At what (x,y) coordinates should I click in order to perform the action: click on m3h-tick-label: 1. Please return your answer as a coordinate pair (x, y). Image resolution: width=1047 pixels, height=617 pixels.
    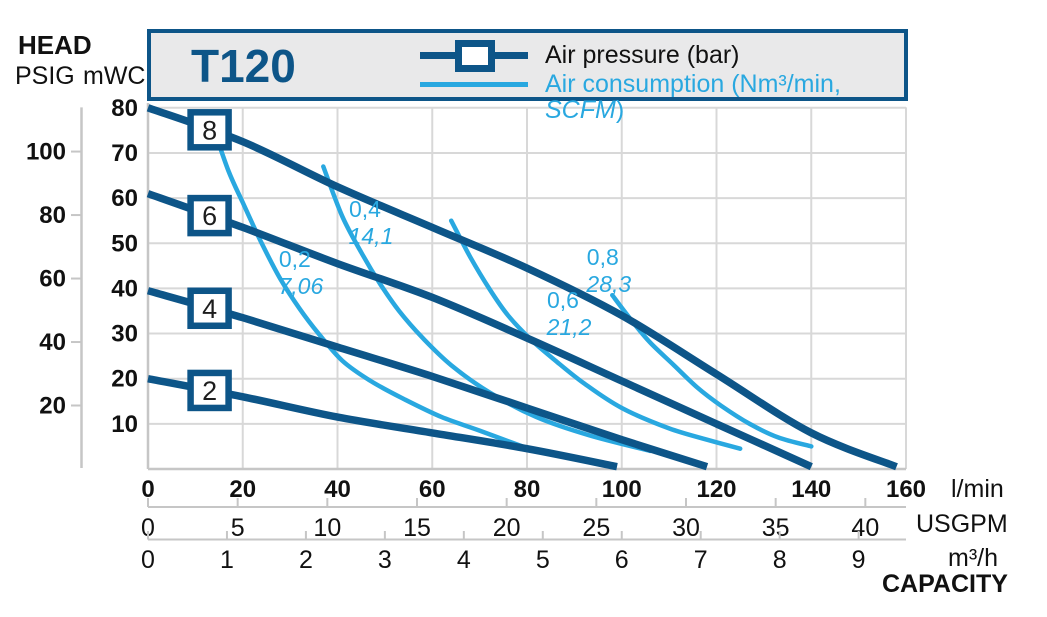
    Looking at the image, I should click on (227, 560).